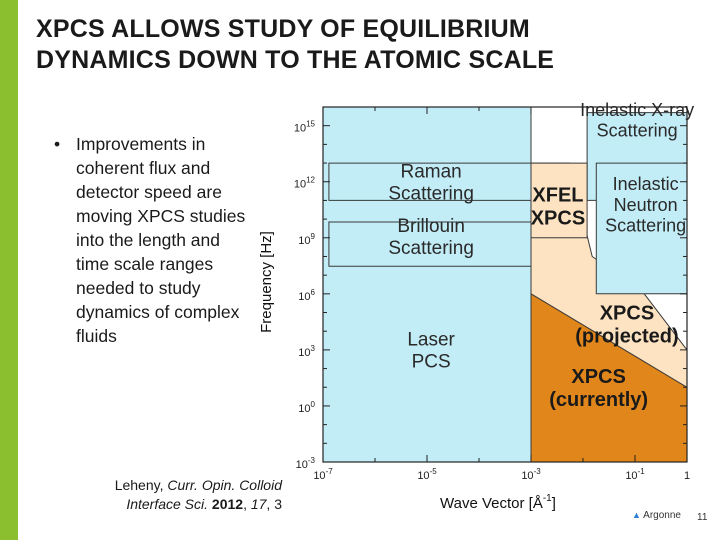 This screenshot has height=540, width=720. I want to click on y-tick-label-exp: 3, so click(313, 348).